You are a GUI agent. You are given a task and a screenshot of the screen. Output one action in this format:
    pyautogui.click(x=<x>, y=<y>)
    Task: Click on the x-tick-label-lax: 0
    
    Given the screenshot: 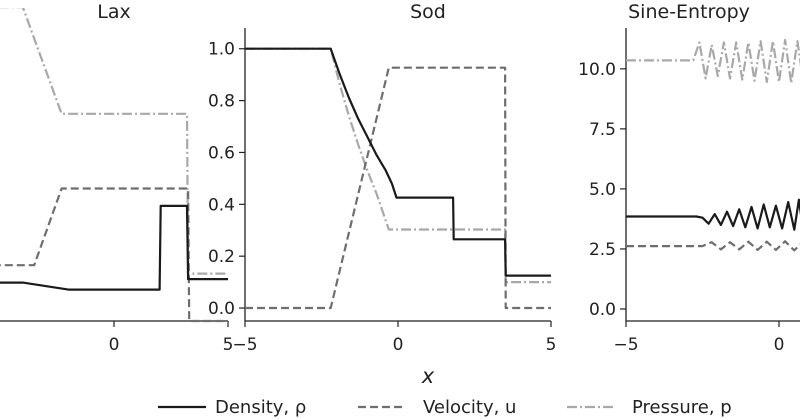 What is the action you would take?
    pyautogui.click(x=114, y=345)
    